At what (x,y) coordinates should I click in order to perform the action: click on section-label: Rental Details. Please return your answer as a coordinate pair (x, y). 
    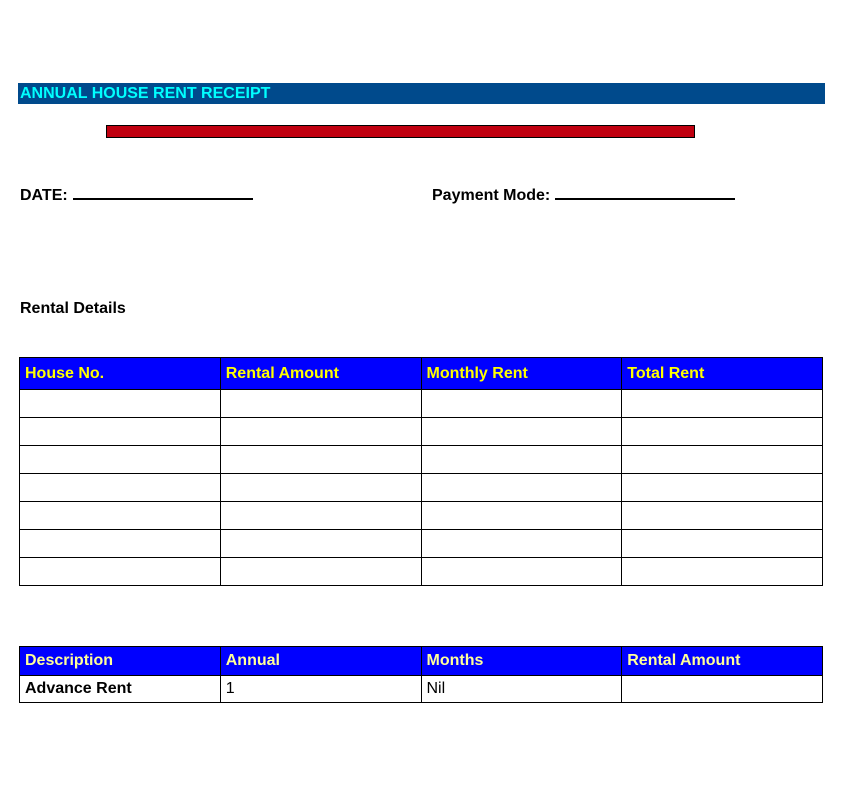
    Looking at the image, I should click on (73, 308).